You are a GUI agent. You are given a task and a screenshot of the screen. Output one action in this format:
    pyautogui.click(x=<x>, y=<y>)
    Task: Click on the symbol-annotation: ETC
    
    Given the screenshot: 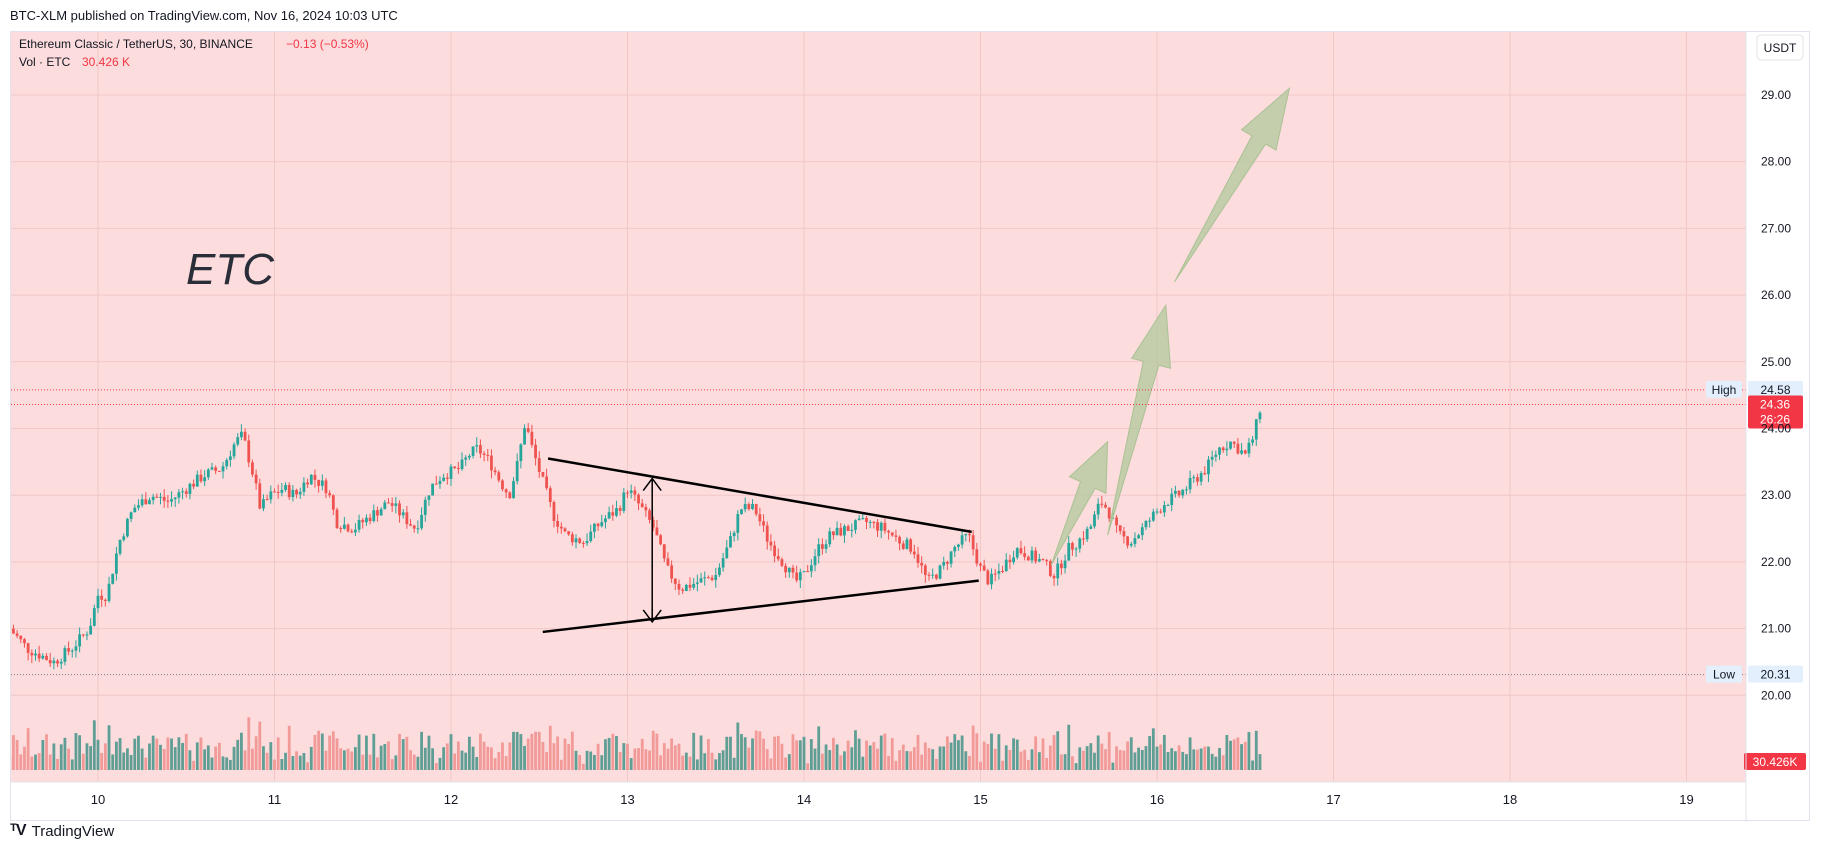 What is the action you would take?
    pyautogui.click(x=230, y=269)
    